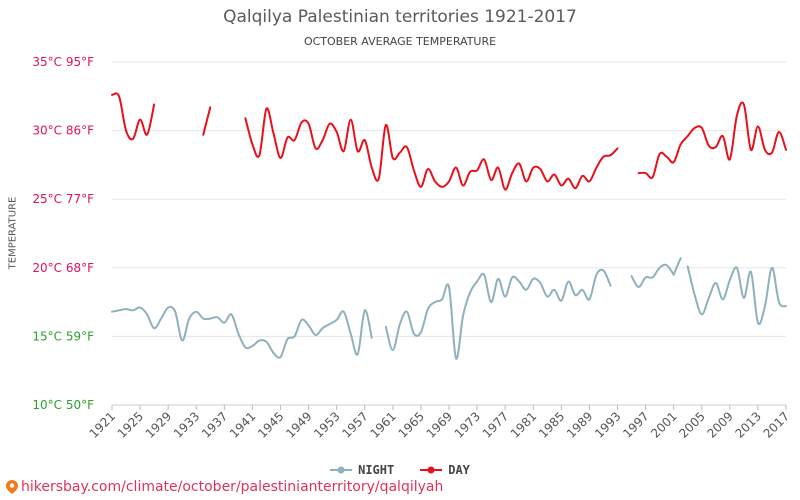  What do you see at coordinates (63, 336) in the screenshot?
I see `y-tick-label-15: 15°C 59°F` at bounding box center [63, 336].